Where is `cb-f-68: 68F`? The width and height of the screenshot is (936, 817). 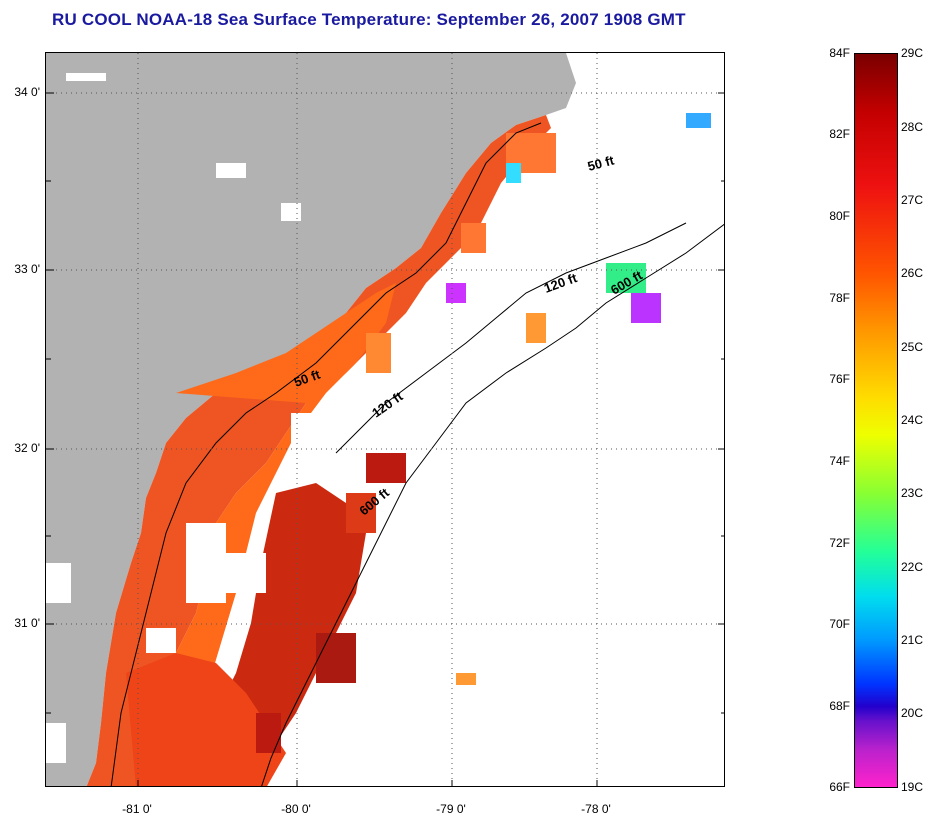 cb-f-68: 68F is located at coordinates (839, 706).